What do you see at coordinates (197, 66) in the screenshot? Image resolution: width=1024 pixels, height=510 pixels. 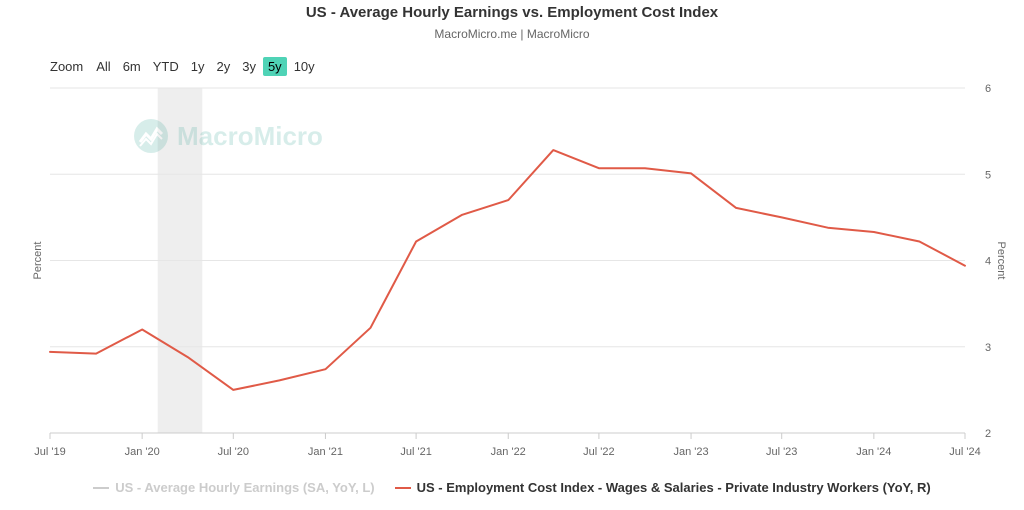 I see `range-button-1y: 1y` at bounding box center [197, 66].